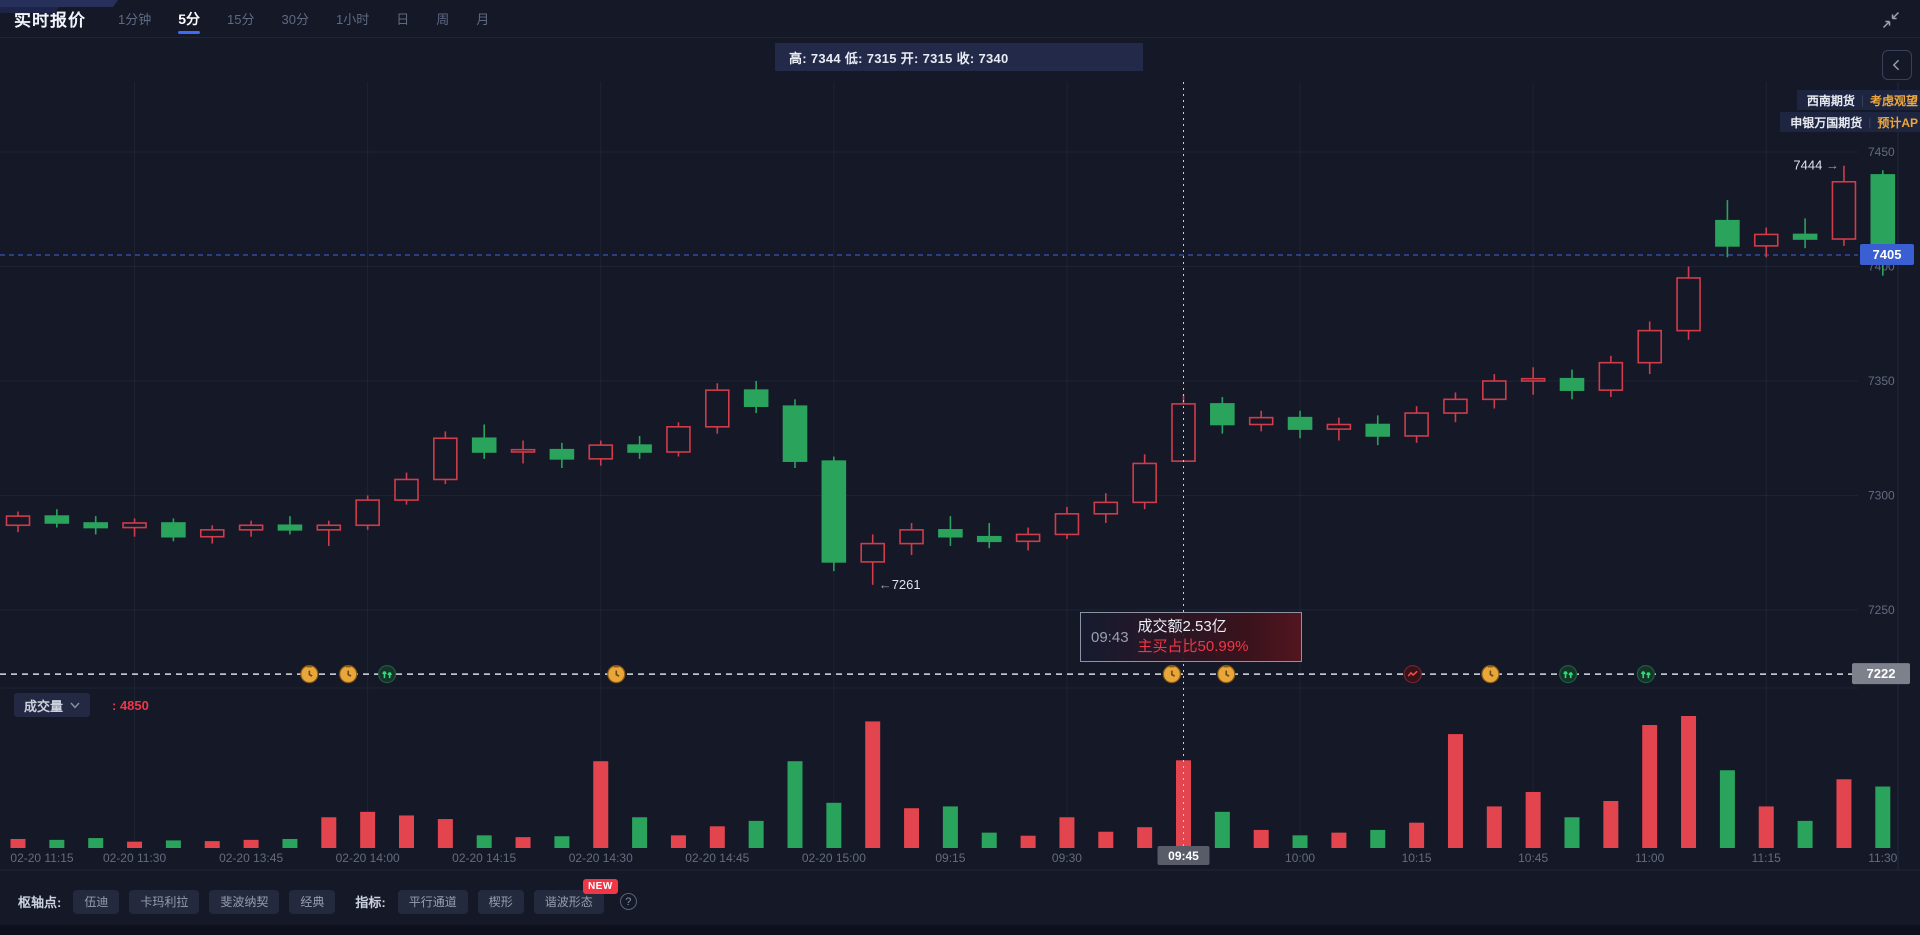  Describe the element at coordinates (164, 901) in the screenshot. I see `pivot-button-2: 卡玛利拉` at that location.